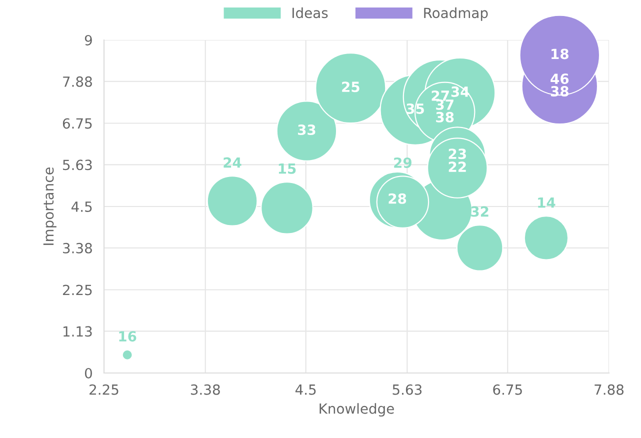 The height and width of the screenshot is (438, 641). What do you see at coordinates (307, 130) in the screenshot?
I see `annotation: 33` at bounding box center [307, 130].